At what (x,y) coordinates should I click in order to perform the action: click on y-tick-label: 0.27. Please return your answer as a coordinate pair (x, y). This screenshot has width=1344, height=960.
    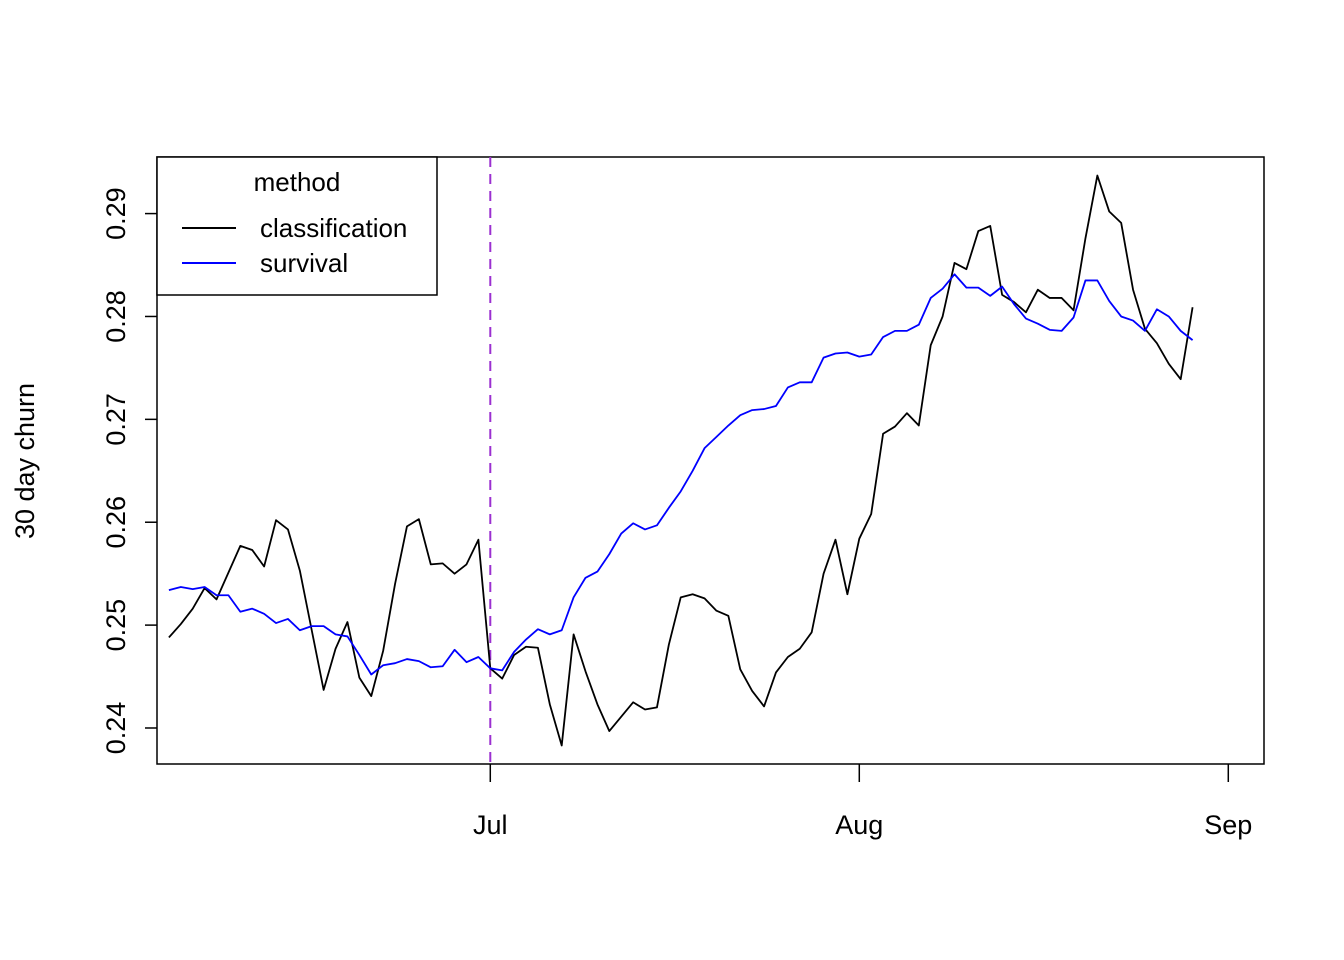
    Looking at the image, I should click on (116, 419).